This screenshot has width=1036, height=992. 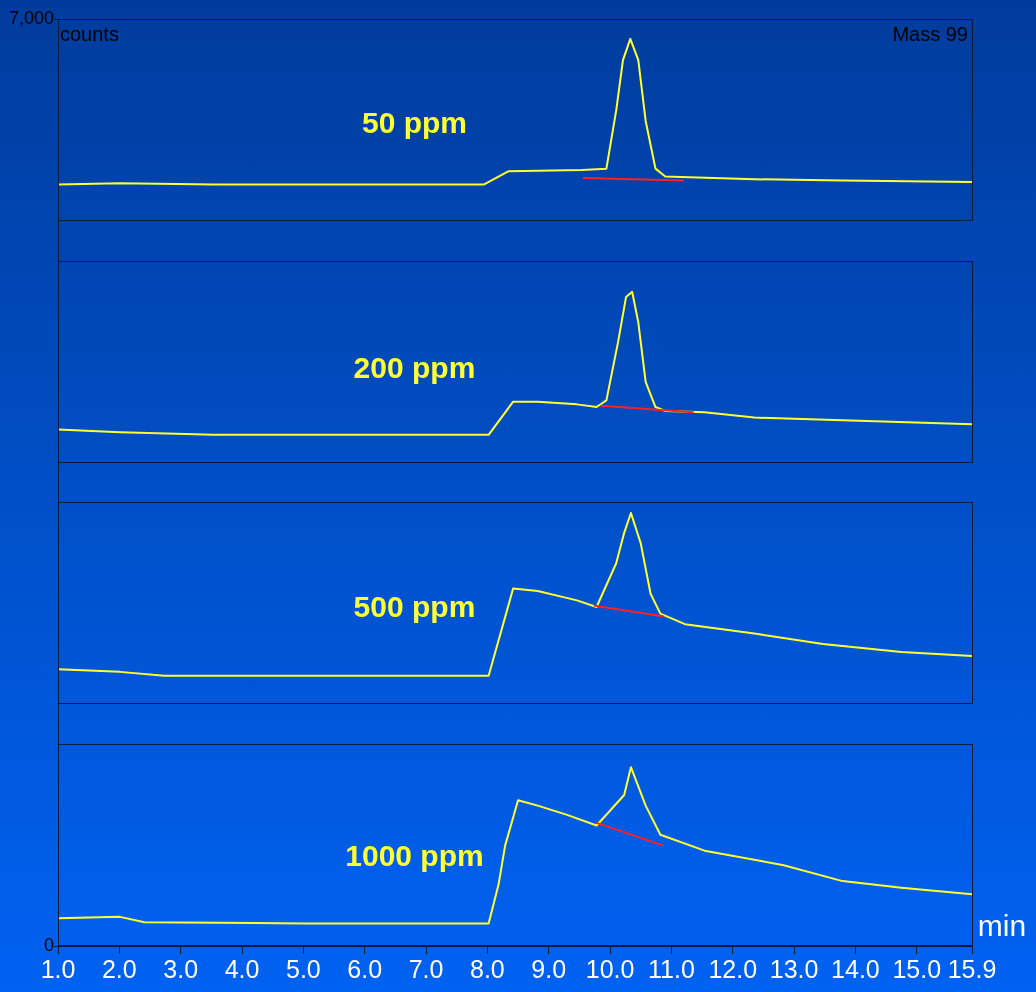 I want to click on x-tick-label: 9.0, so click(x=549, y=968).